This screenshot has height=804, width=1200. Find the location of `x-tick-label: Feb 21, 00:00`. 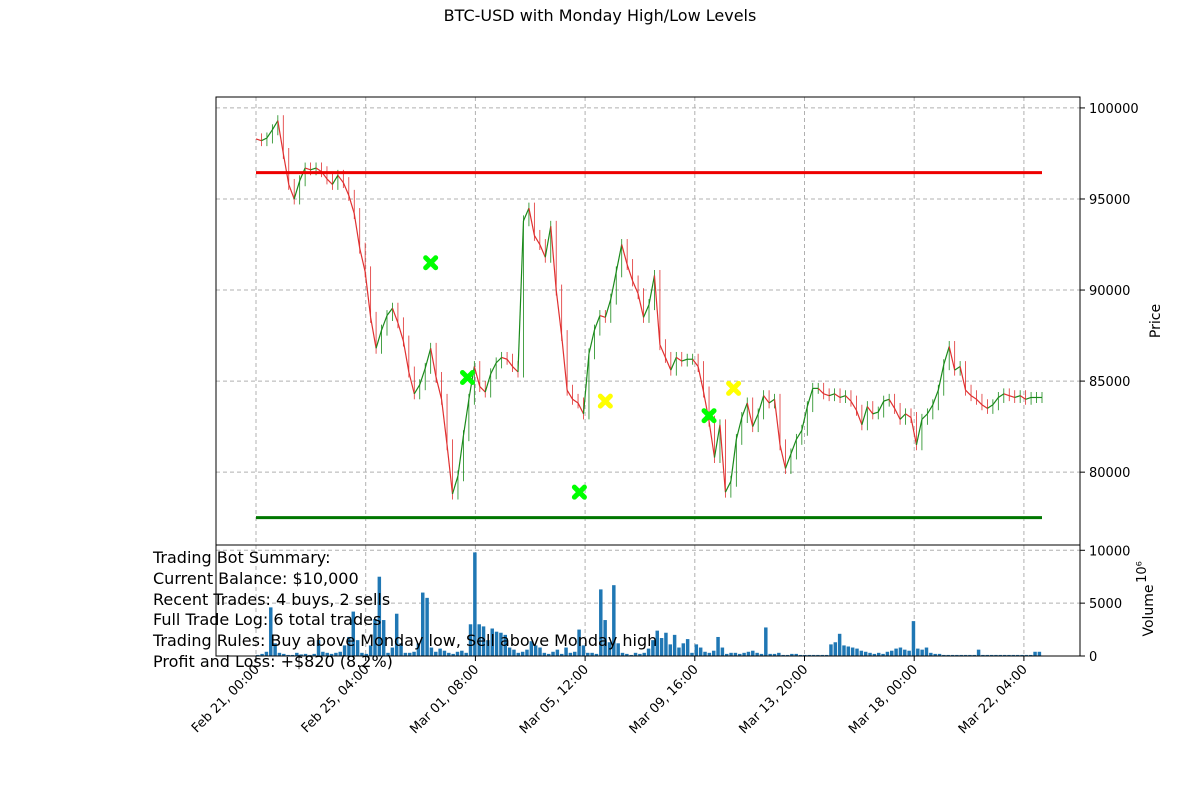

x-tick-label: Feb 21, 00:00 is located at coordinates (226, 699).